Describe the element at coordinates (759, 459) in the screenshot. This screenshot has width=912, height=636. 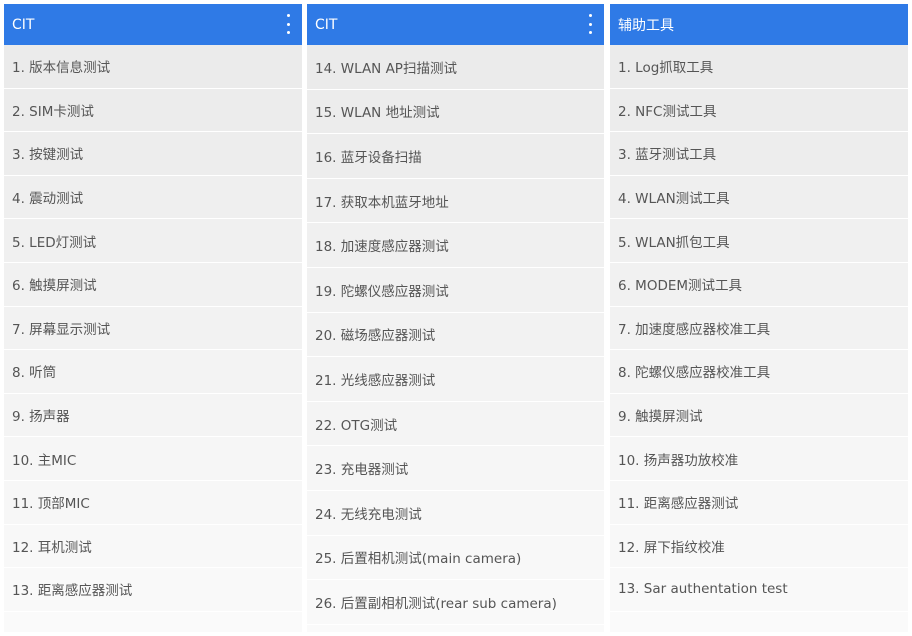
I see `list-item: 10. 扬声器功放校准` at that location.